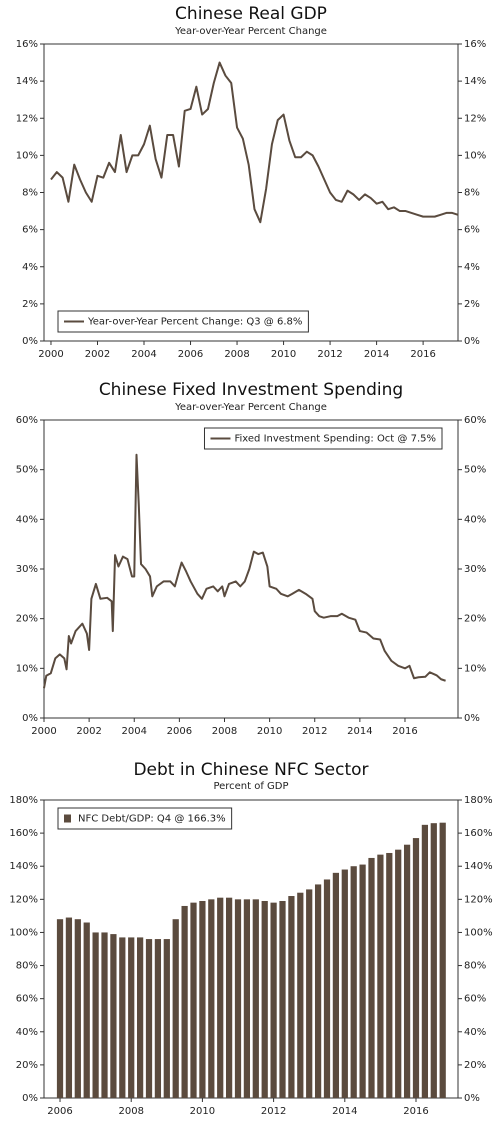 The width and height of the screenshot is (503, 1131). I want to click on y-tick-label: 100%, so click(23, 932).